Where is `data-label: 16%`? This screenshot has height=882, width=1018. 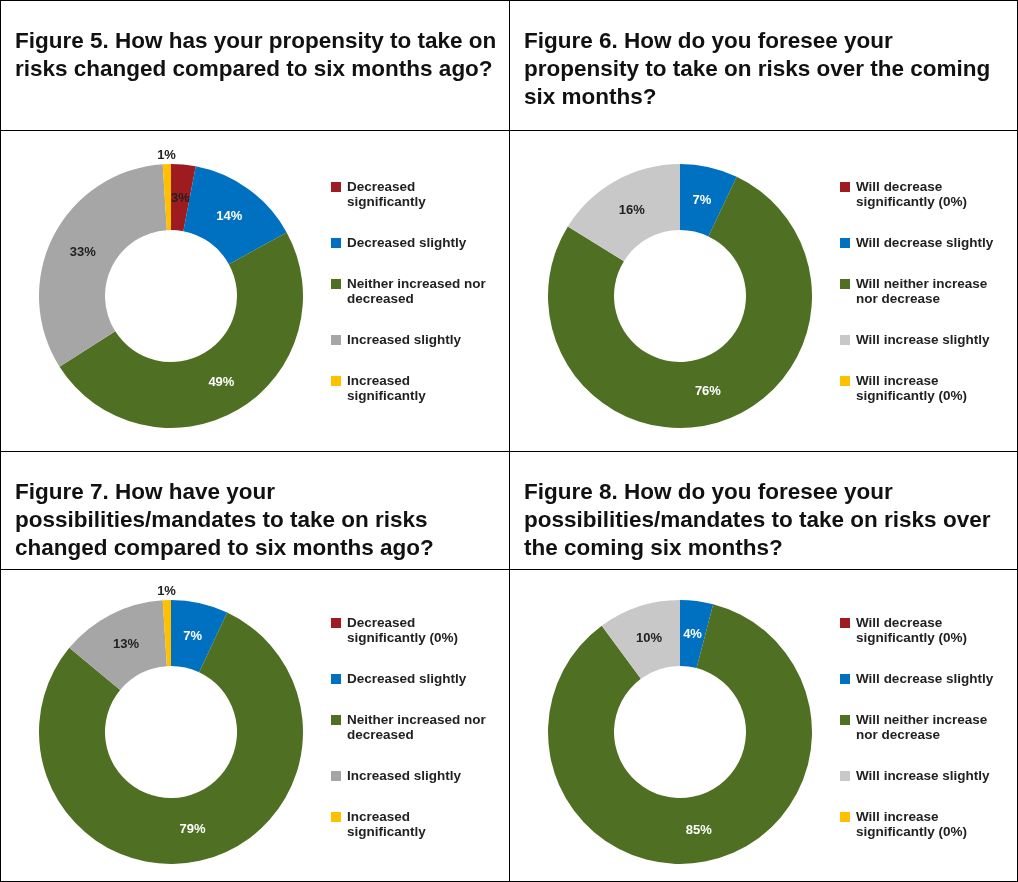 data-label: 16% is located at coordinates (632, 209).